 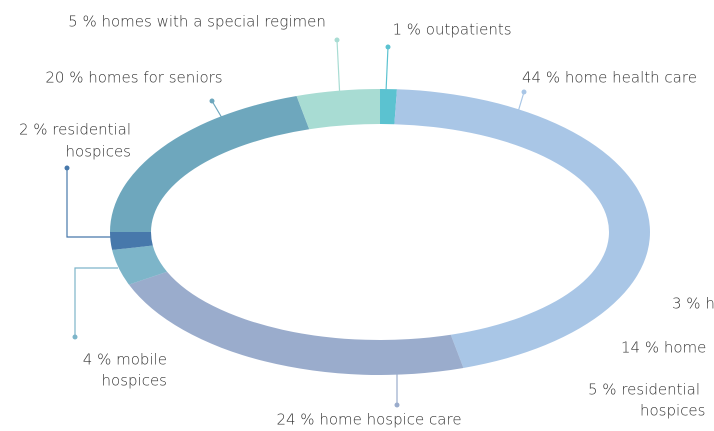 What do you see at coordinates (368, 420) in the screenshot?
I see `data-label: 24 % home hospice care` at bounding box center [368, 420].